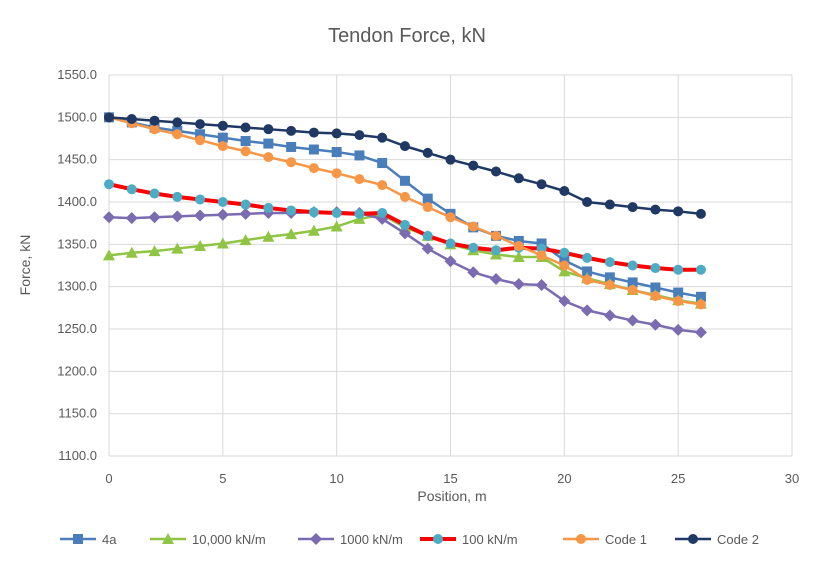 The width and height of the screenshot is (815, 567). Describe the element at coordinates (626, 539) in the screenshot. I see `legend-label: Code 1` at that location.